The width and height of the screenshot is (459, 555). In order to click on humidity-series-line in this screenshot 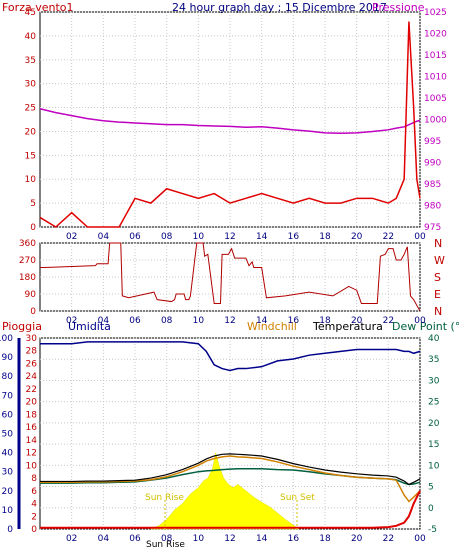, I will do `click(230, 356)`.